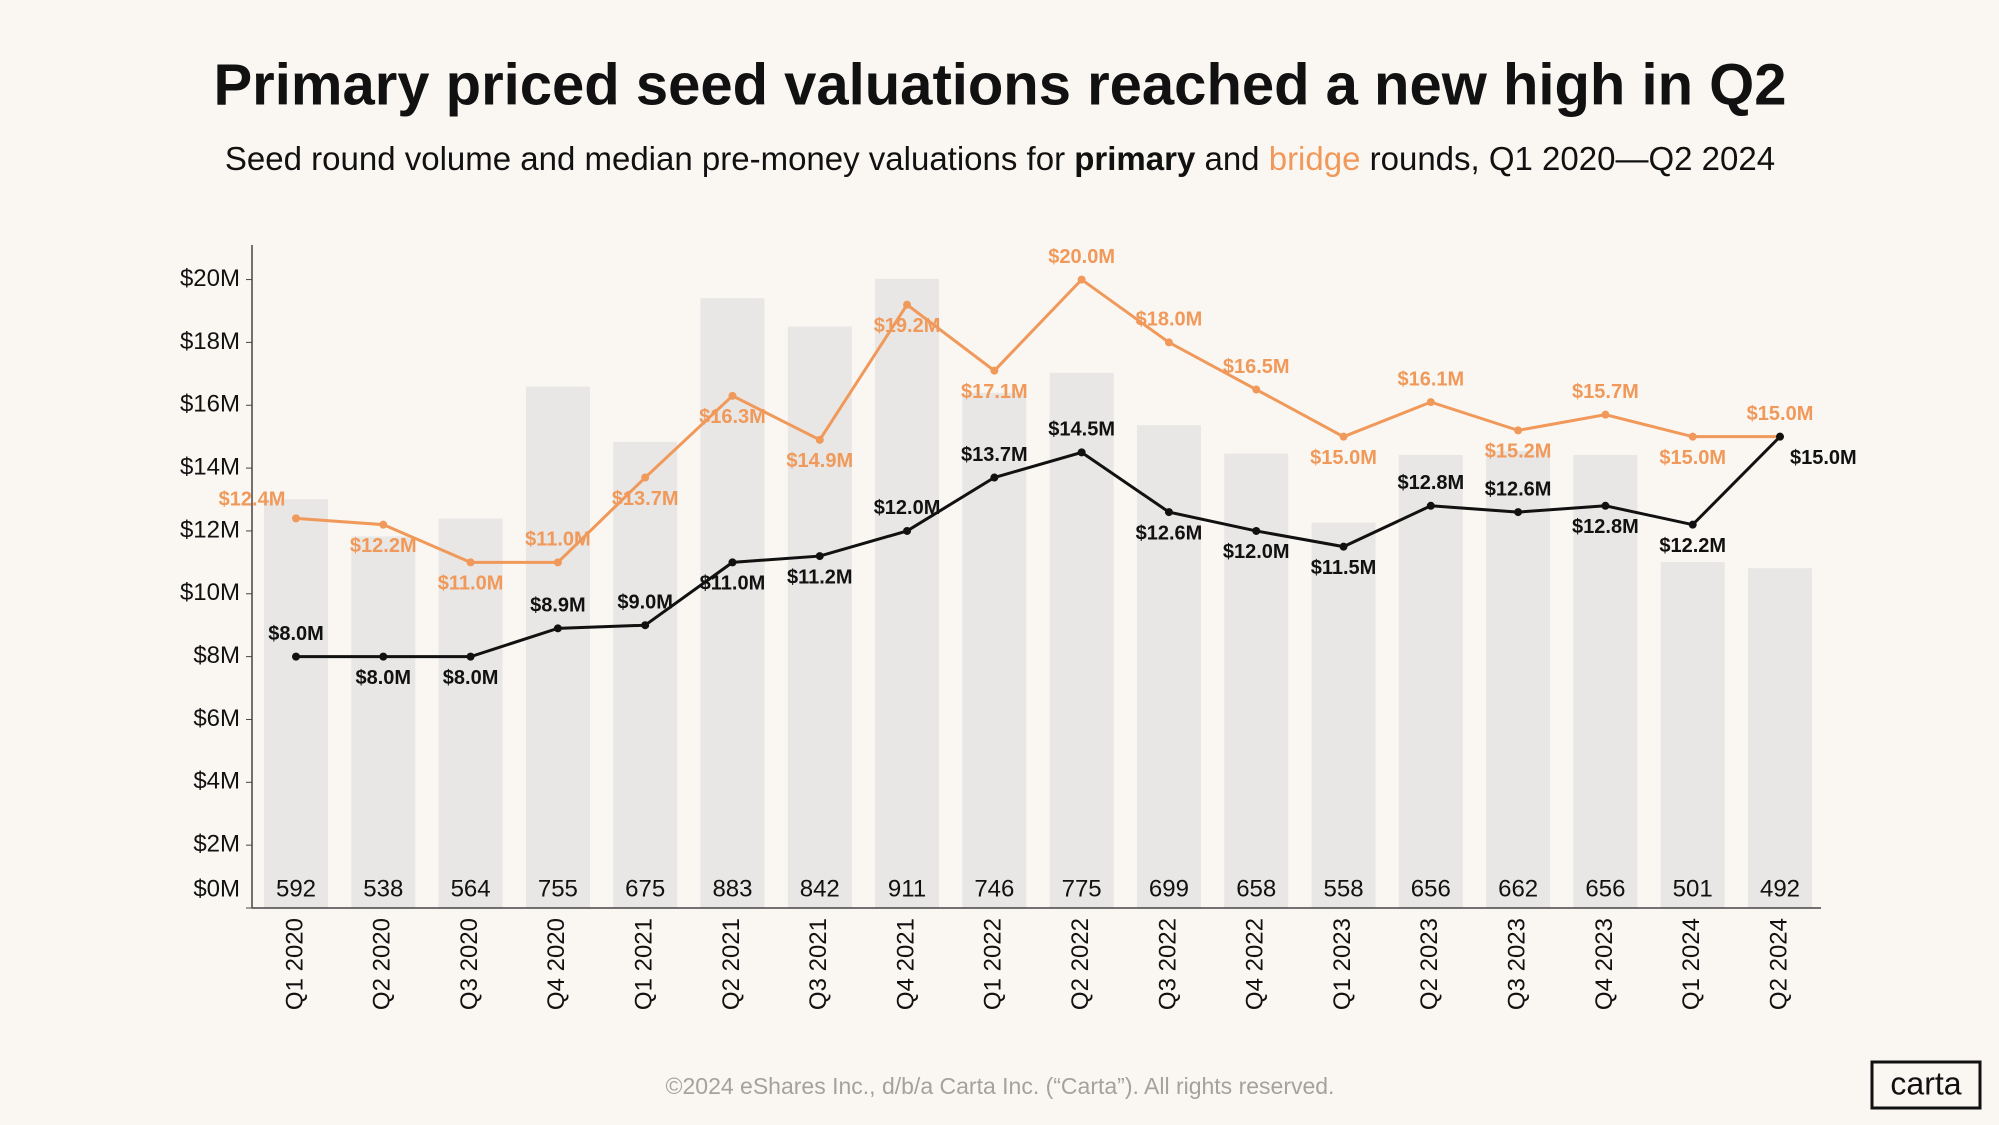 The height and width of the screenshot is (1125, 1999). I want to click on value-label: $14.9M, so click(819, 461).